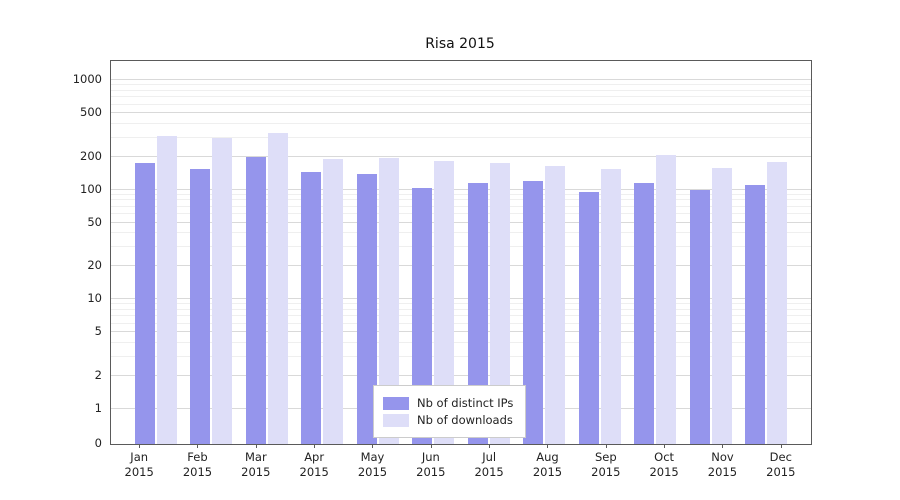 The width and height of the screenshot is (900, 500). Describe the element at coordinates (197, 462) in the screenshot. I see `x-tick-label: Feb 2015` at that location.